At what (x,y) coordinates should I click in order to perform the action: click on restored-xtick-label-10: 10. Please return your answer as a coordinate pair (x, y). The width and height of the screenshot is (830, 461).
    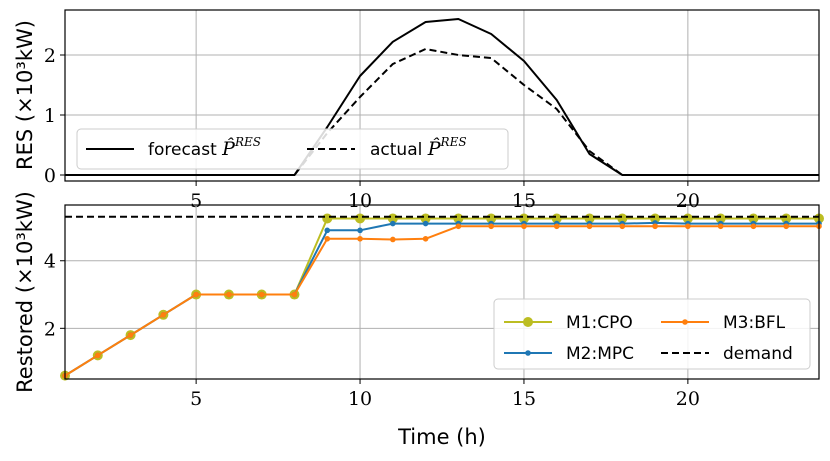
    Looking at the image, I should click on (360, 399).